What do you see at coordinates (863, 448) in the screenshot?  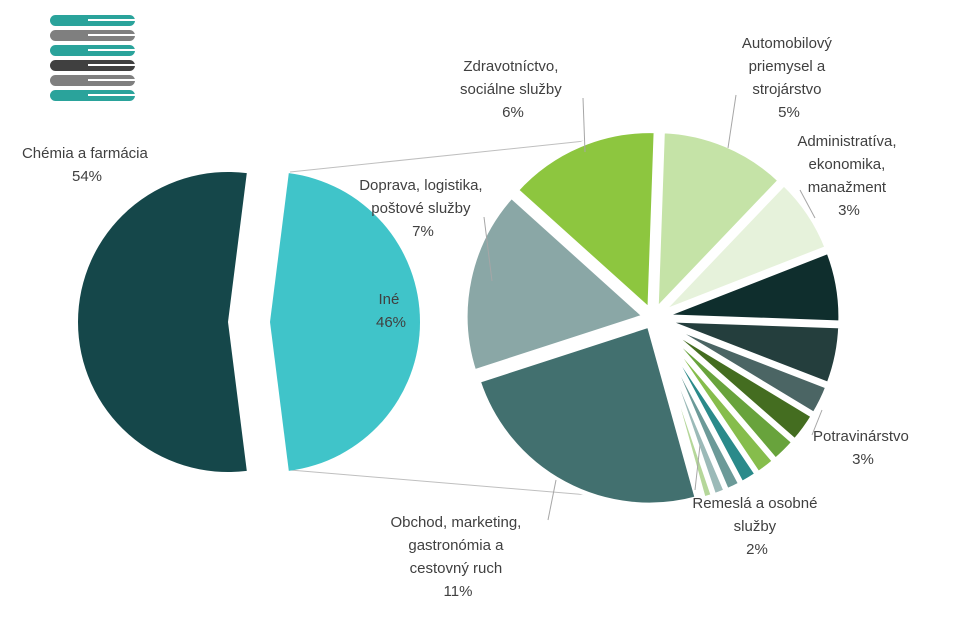 I see `label-potravinarstvo: Potravinárstvo 3%` at bounding box center [863, 448].